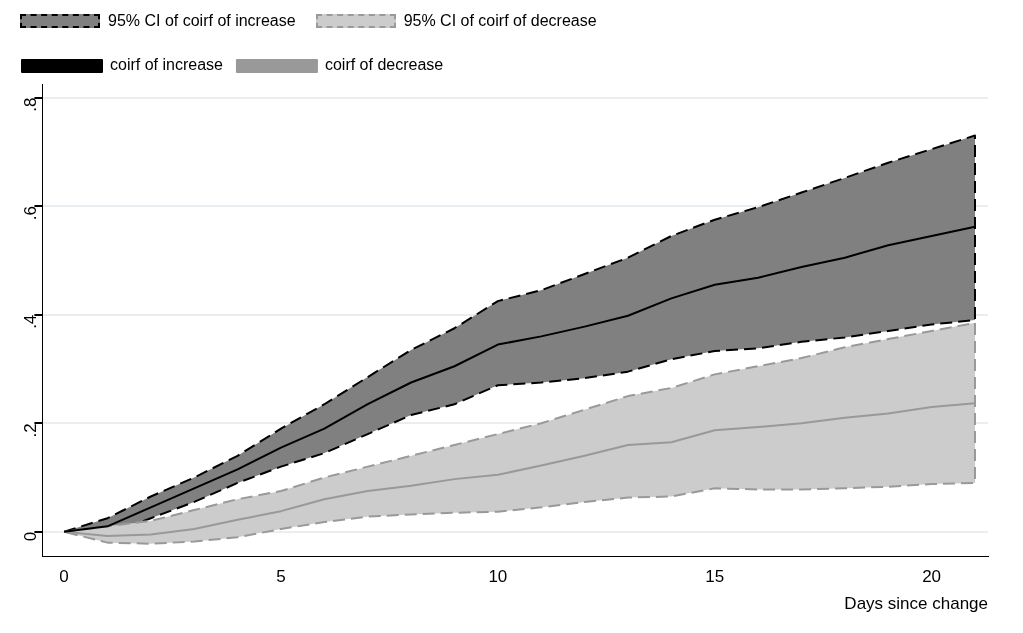  I want to click on legend-label: coirf of decrease, so click(384, 65).